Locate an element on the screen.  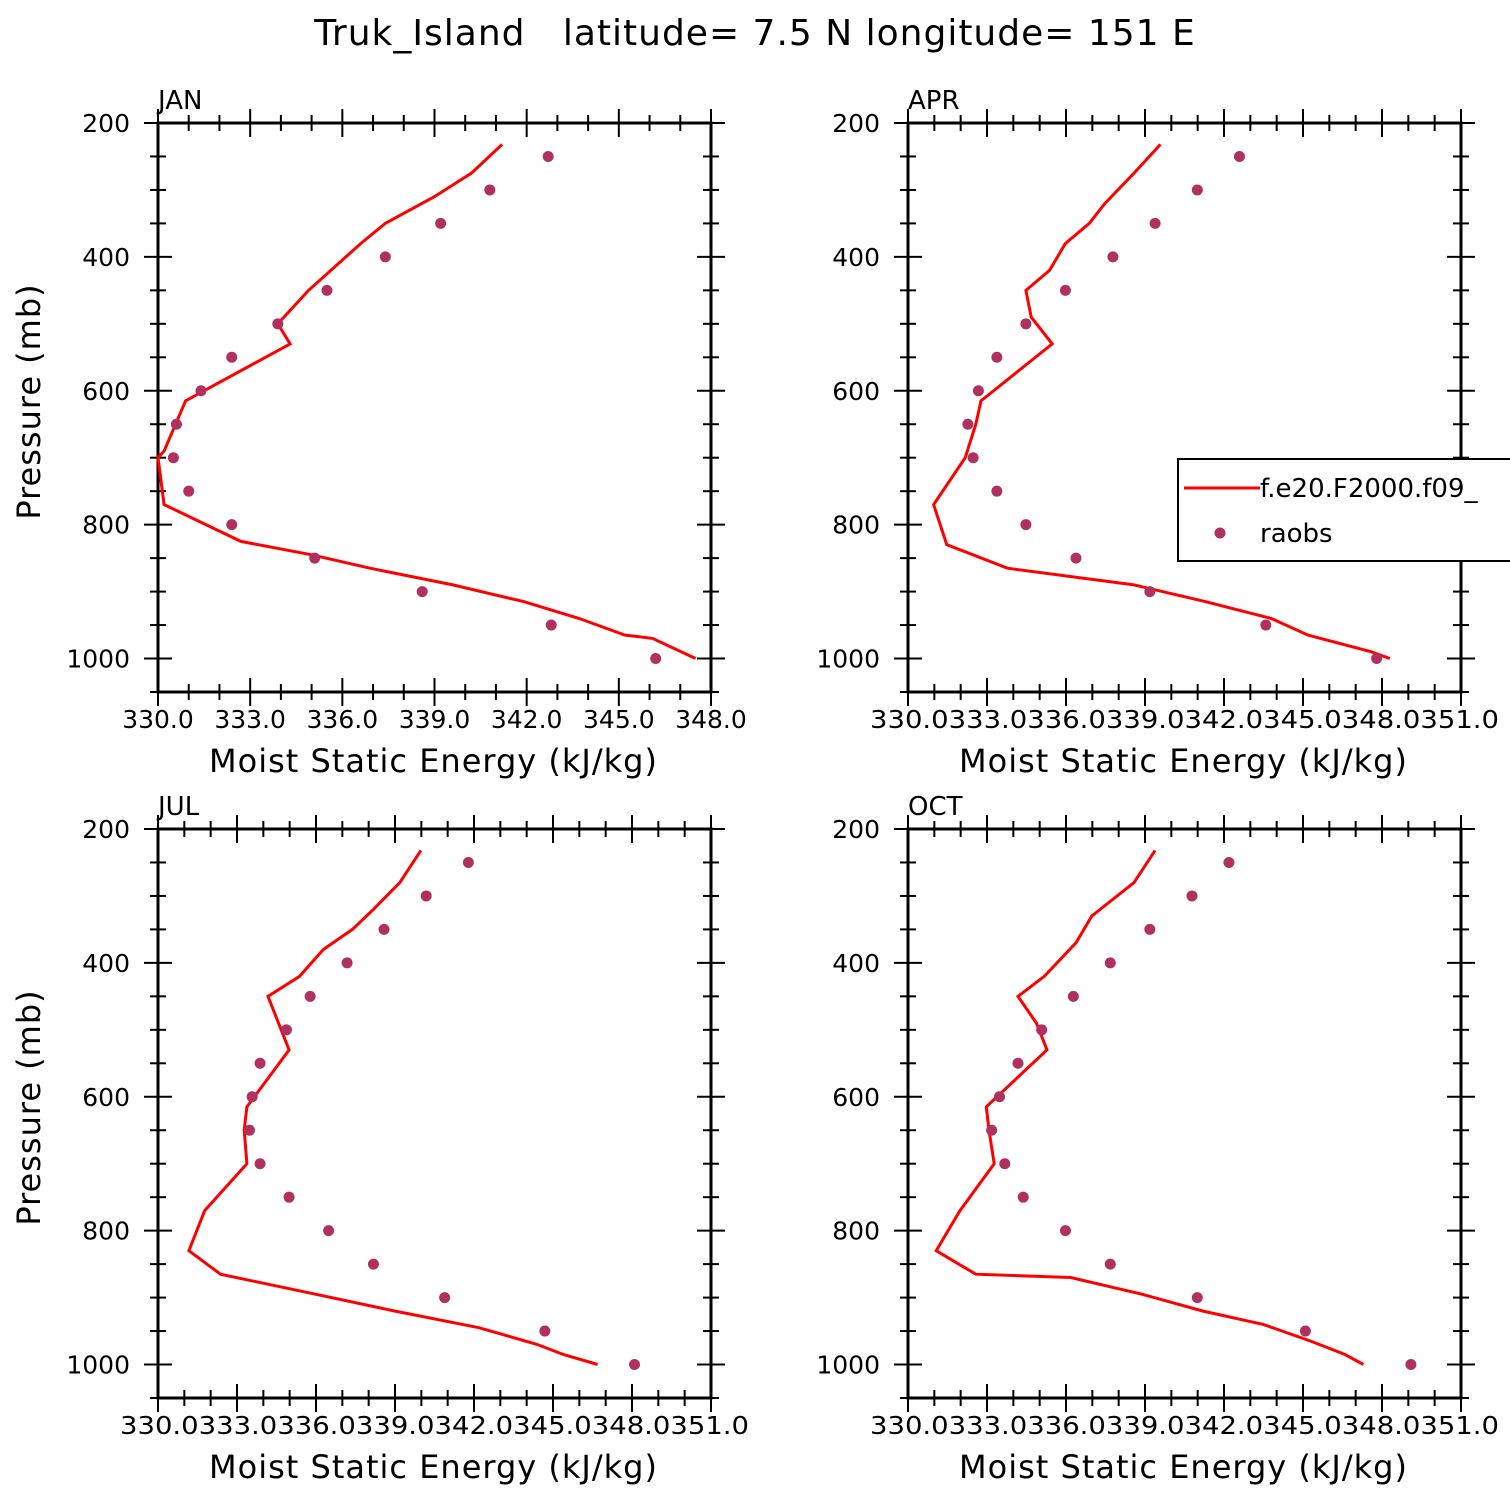
legend-model-label: f.e20.F2000.f09_ is located at coordinates (1369, 489).